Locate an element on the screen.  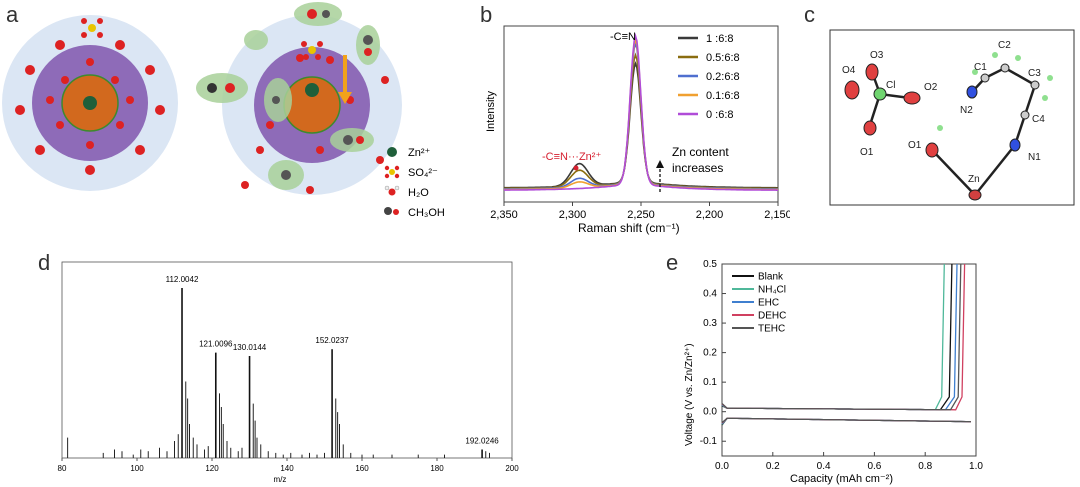
panel-label-c: c is located at coordinates (809, 14).